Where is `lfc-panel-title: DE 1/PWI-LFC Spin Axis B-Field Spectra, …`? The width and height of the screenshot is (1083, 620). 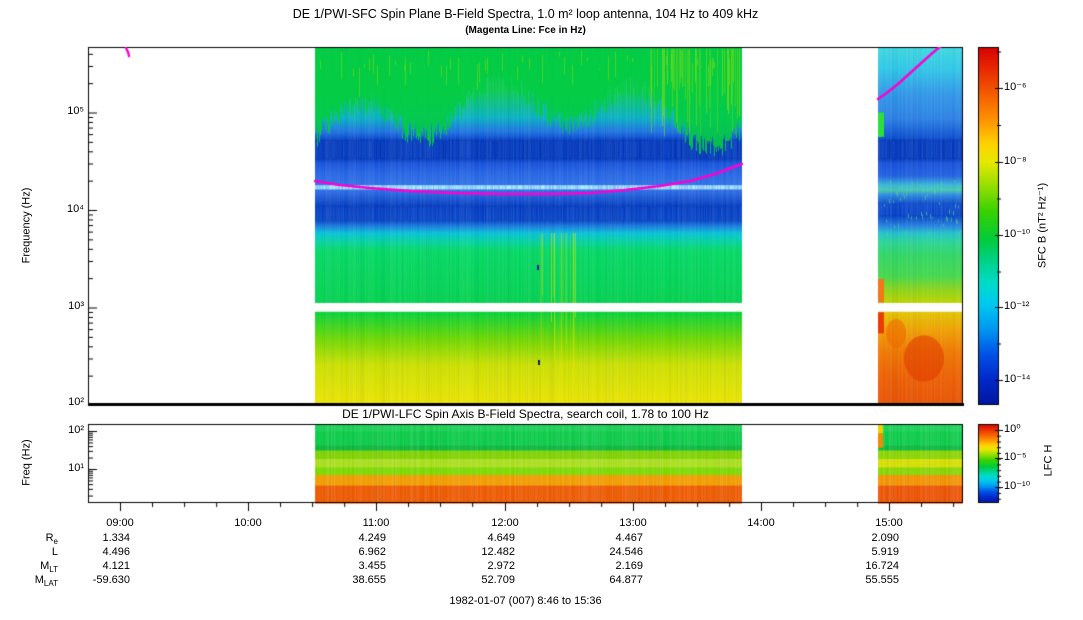 lfc-panel-title: DE 1/PWI-LFC Spin Axis B-Field Spectra, … is located at coordinates (525, 414).